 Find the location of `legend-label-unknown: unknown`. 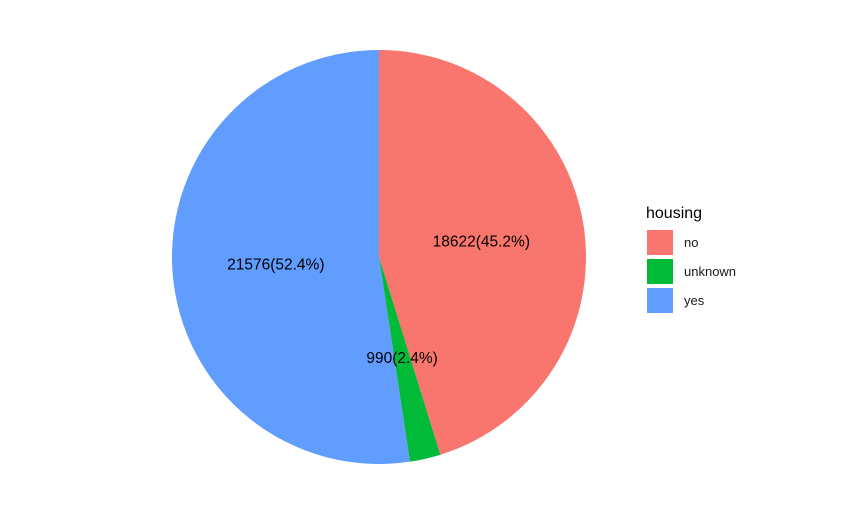

legend-label-unknown: unknown is located at coordinates (710, 271).